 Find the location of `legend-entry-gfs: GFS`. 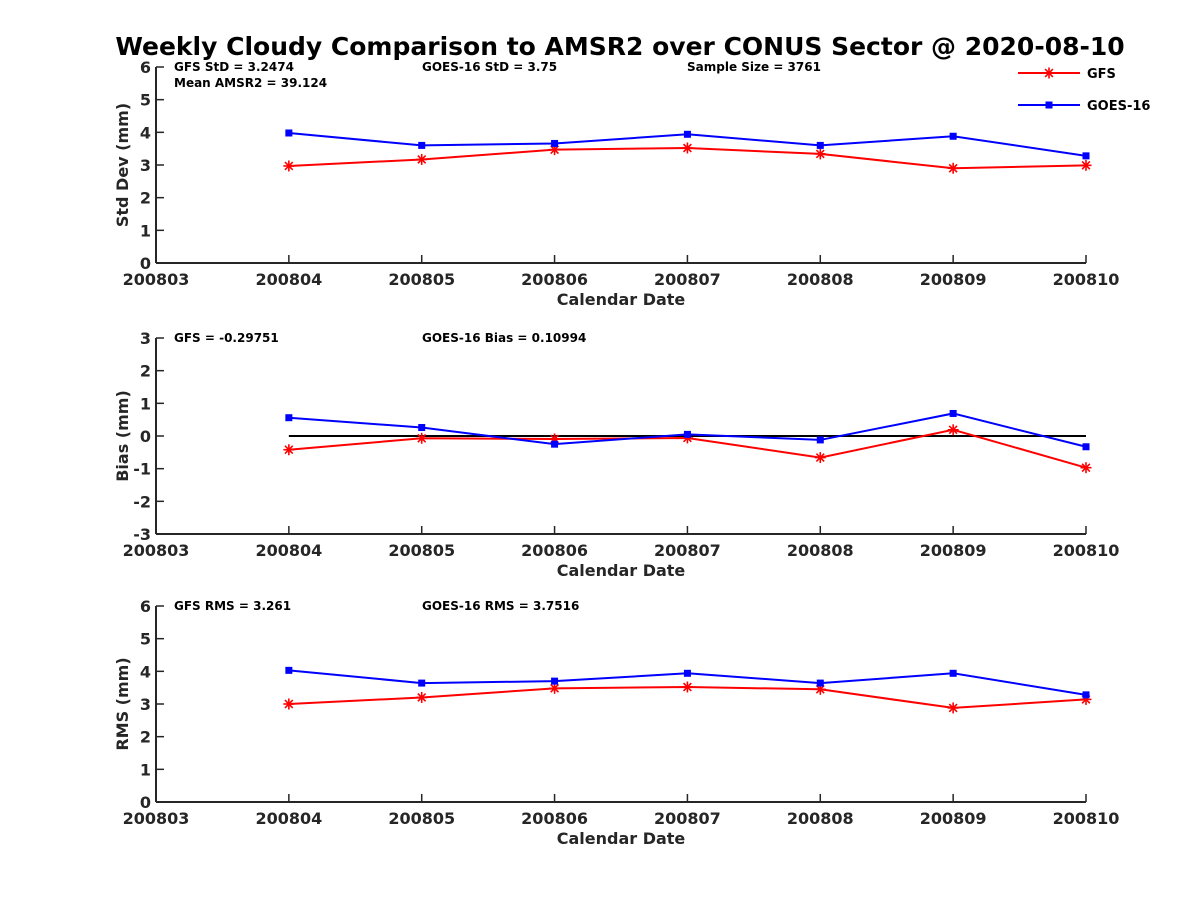

legend-entry-gfs: GFS is located at coordinates (1067, 74).